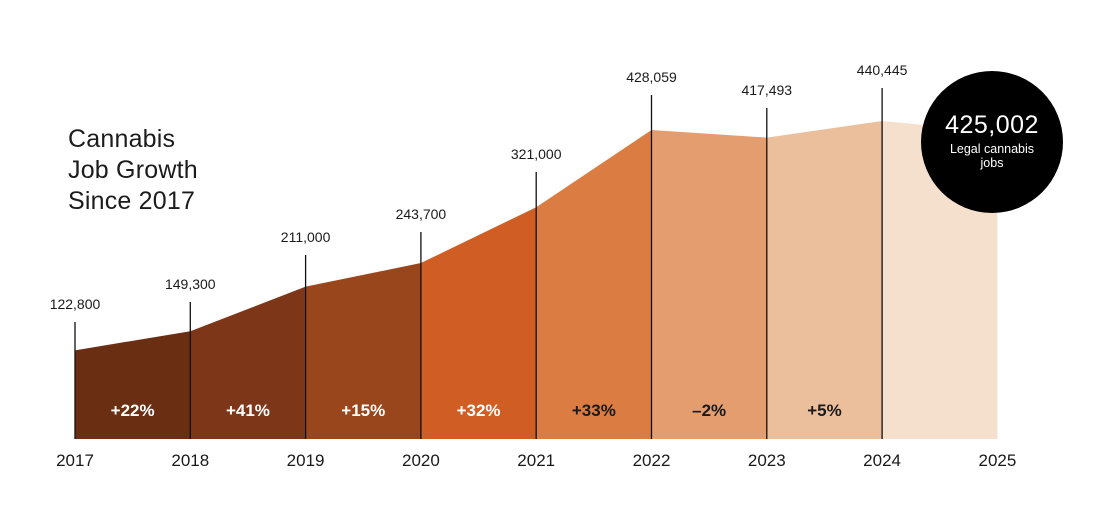  I want to click on chart-title: Cannabis Job Growth Since 2017, so click(133, 170).